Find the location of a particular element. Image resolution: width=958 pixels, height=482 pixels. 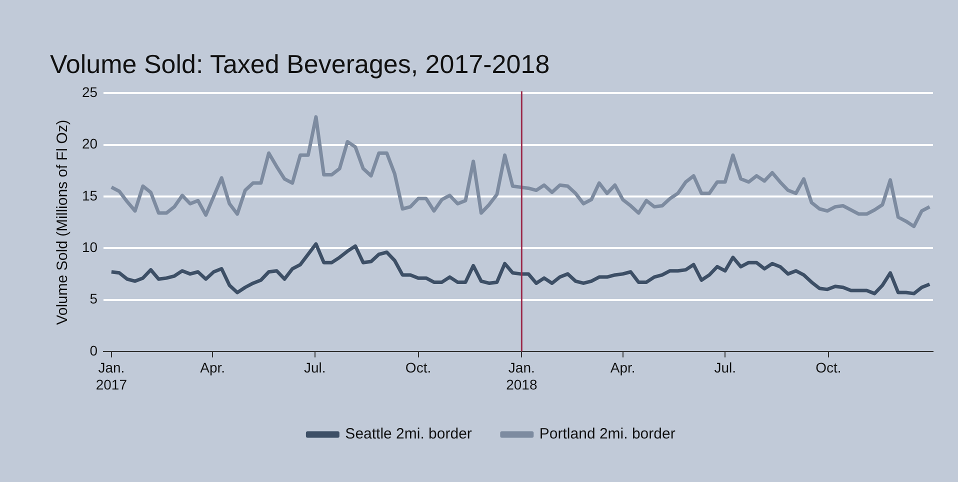

y-tick-label: 10 is located at coordinates (90, 246).